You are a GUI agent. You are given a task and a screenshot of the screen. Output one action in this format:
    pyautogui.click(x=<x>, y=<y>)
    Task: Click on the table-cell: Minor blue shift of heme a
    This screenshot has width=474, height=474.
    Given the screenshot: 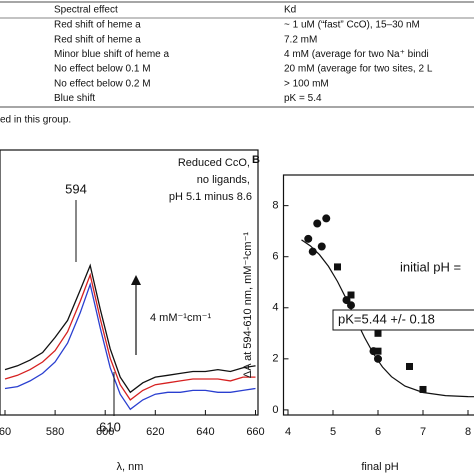 What is the action you would take?
    pyautogui.click(x=111, y=54)
    